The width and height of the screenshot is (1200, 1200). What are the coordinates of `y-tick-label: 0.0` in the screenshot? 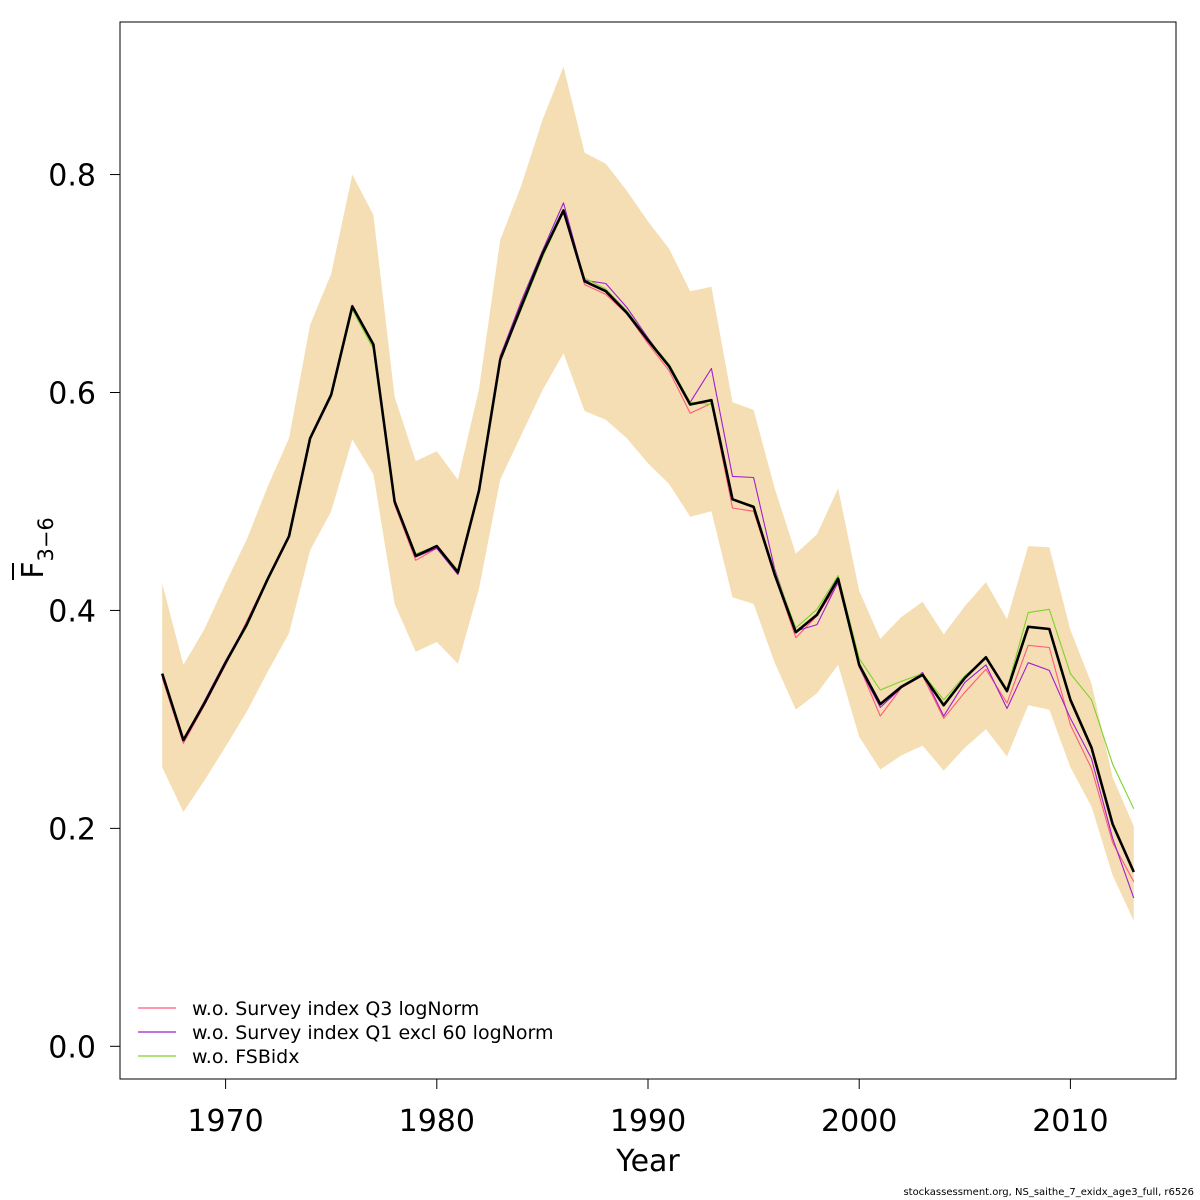 It's located at (72, 1047).